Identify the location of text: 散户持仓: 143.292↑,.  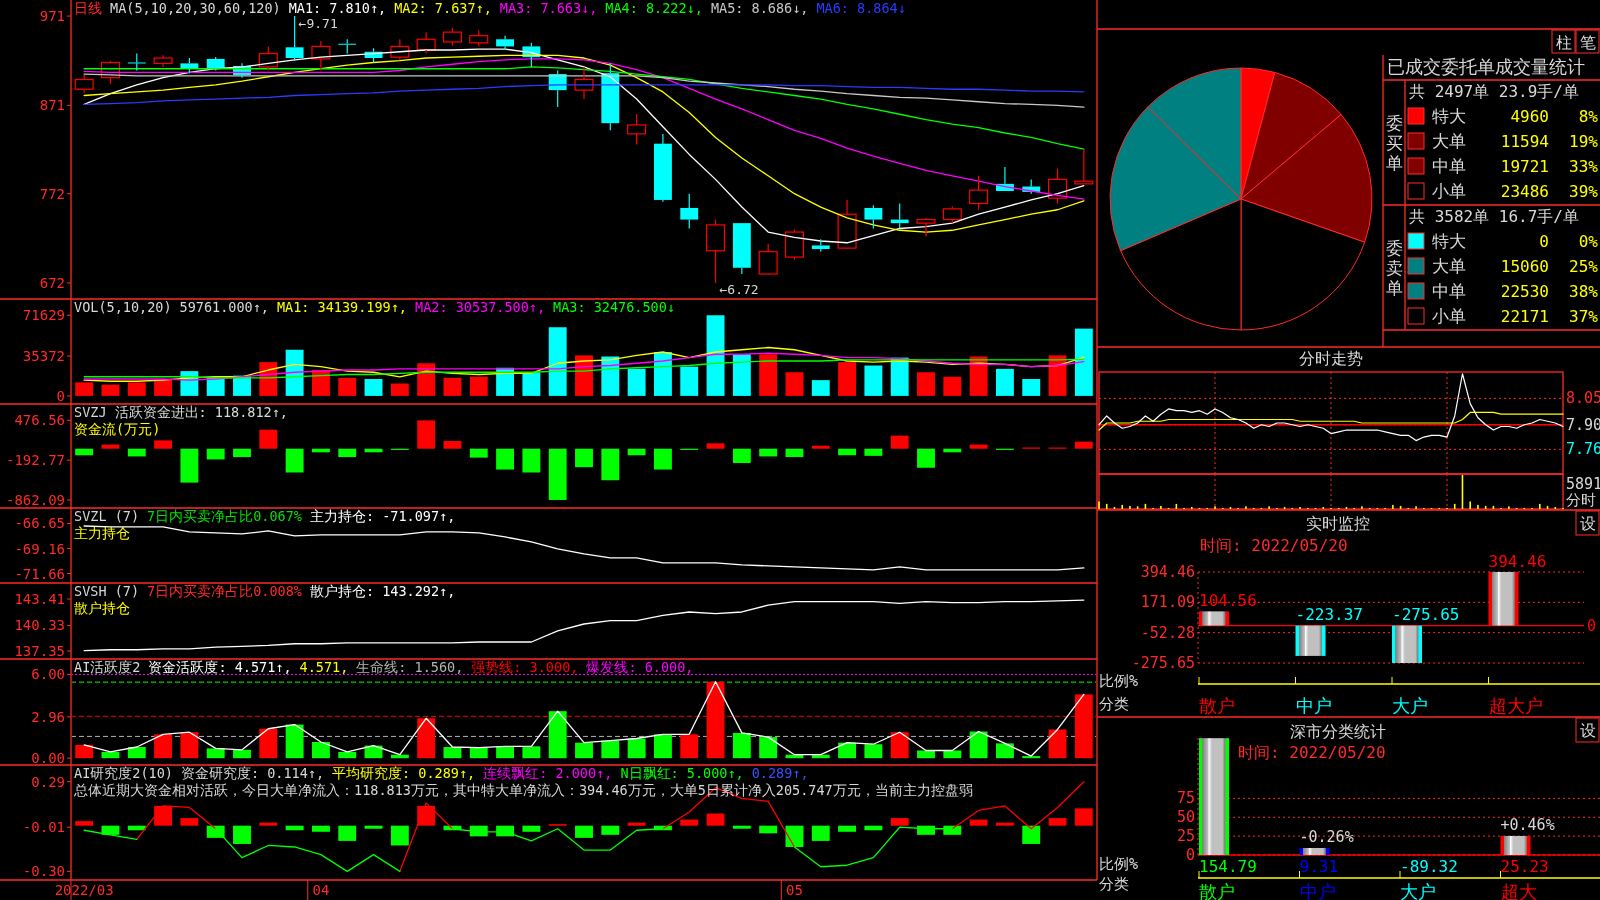
(382, 591).